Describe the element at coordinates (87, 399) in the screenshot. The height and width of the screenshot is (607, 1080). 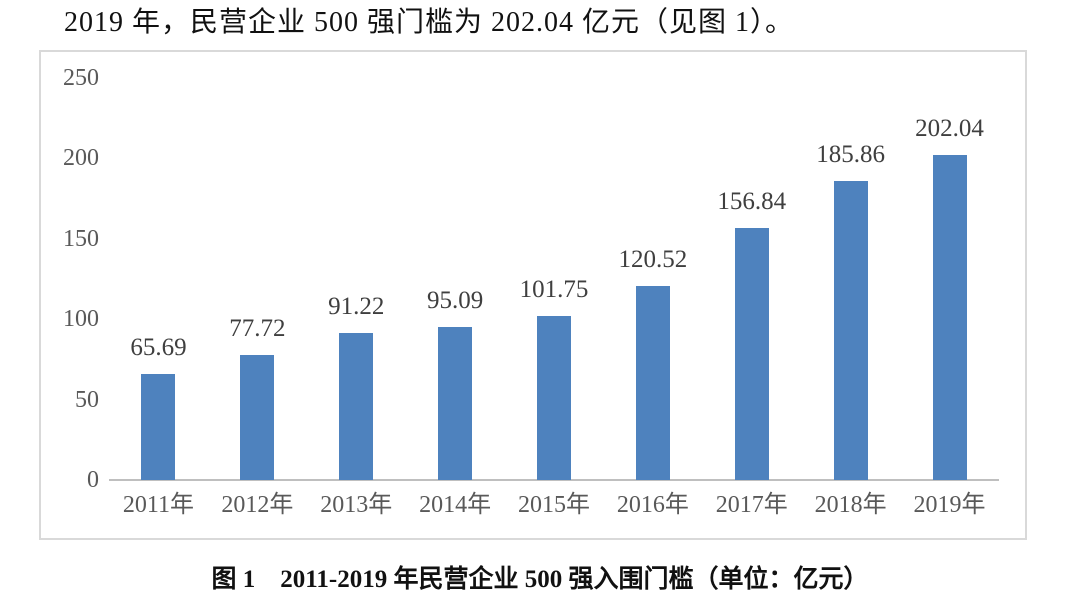
I see `y-axis-tick-label: 50` at that location.